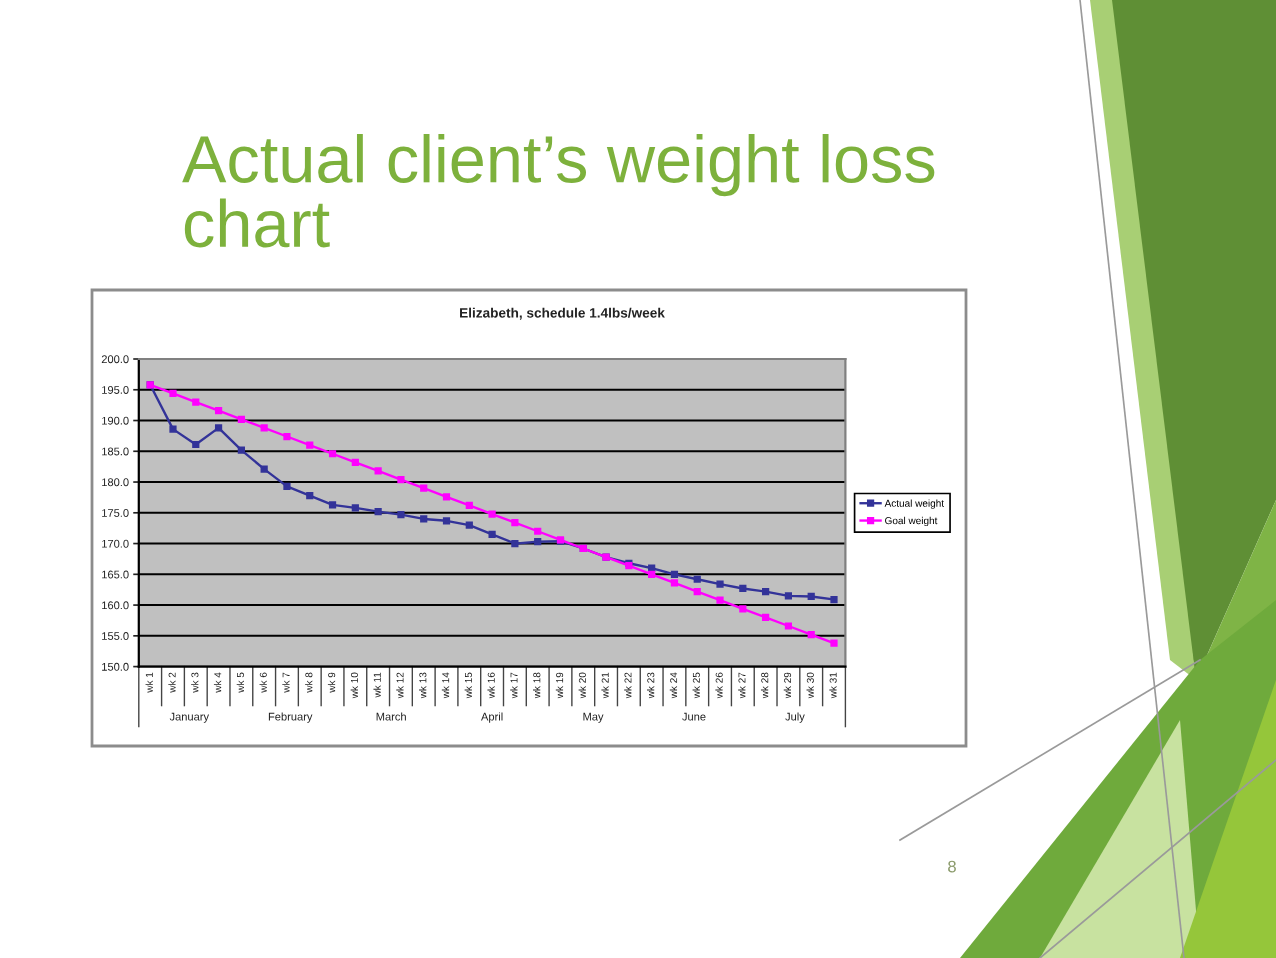 This screenshot has width=1276, height=958. I want to click on chart-title: Actual client’s weight loss chart, so click(558, 191).